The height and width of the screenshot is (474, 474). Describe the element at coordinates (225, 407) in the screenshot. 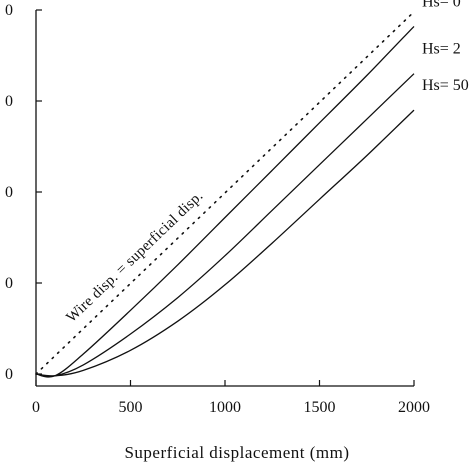

I see `x-tick-label: 1000` at that location.